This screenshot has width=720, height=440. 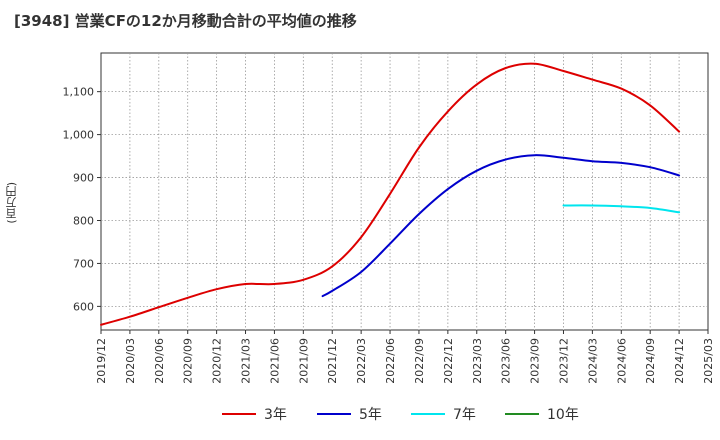 I want to click on legend-label: 3年, so click(x=275, y=415).